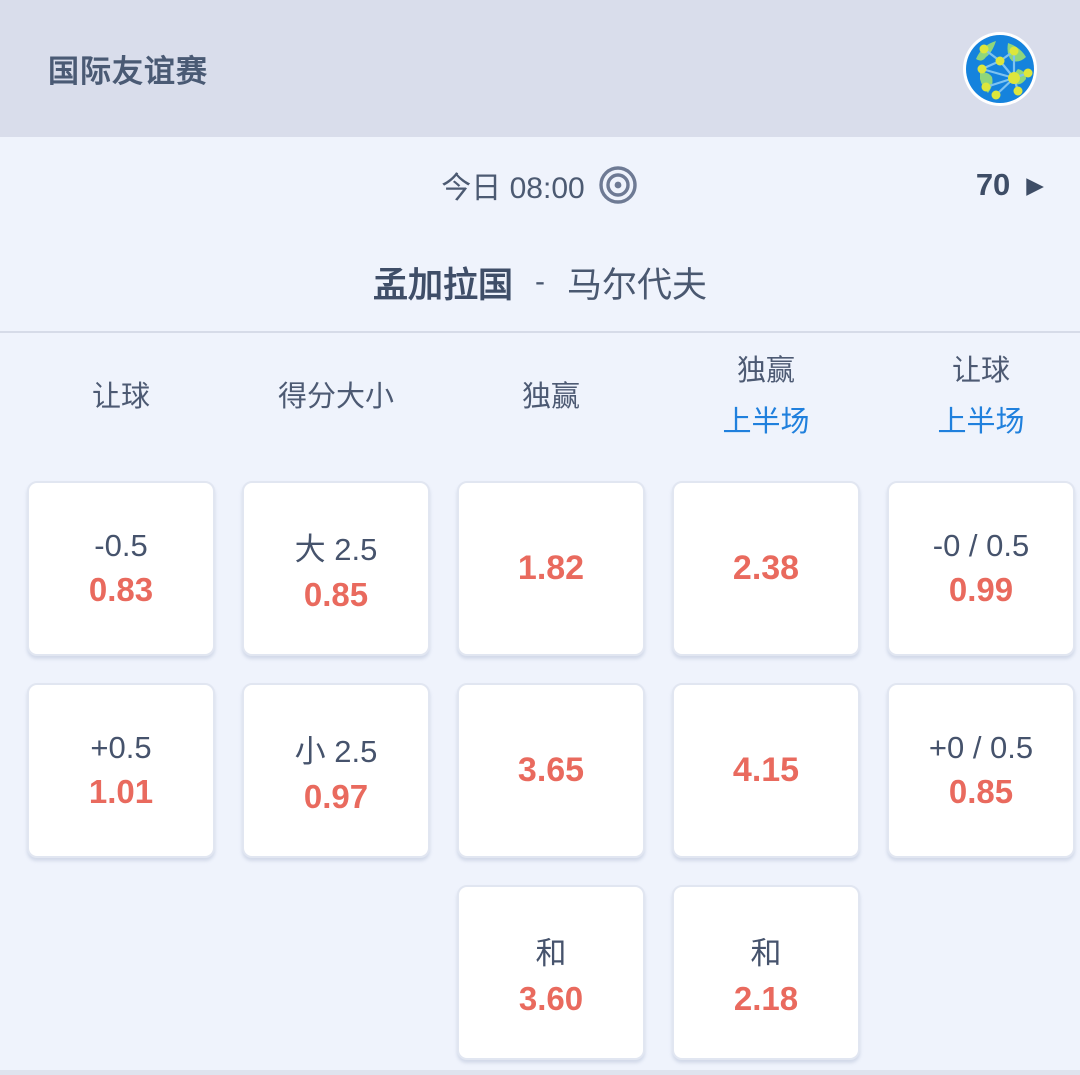 Image resolution: width=1080 pixels, height=1075 pixels. I want to click on league-title: 国际友谊赛, so click(128, 71).